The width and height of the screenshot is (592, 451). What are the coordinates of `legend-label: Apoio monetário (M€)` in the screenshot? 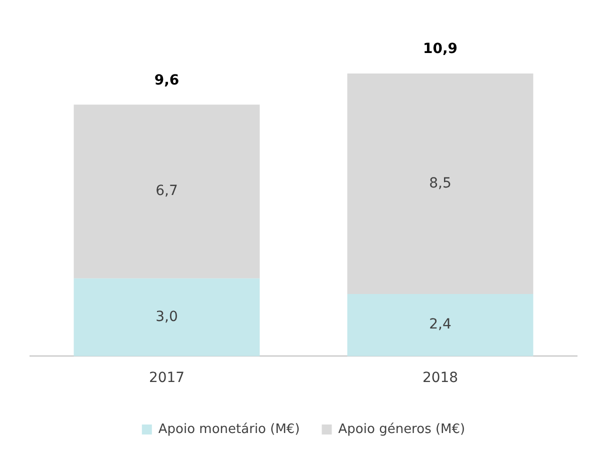 It's located at (229, 429).